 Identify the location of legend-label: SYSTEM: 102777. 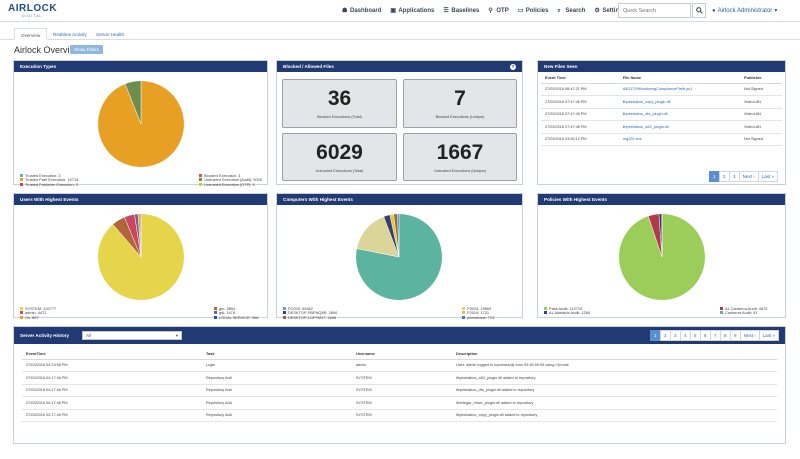
(41, 308).